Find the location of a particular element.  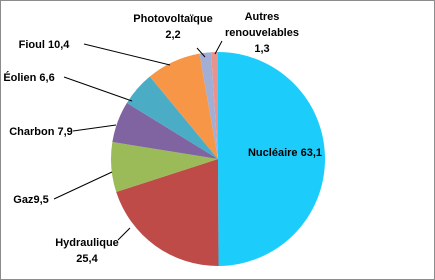

data-label: Charbon 7,9 is located at coordinates (41, 132).